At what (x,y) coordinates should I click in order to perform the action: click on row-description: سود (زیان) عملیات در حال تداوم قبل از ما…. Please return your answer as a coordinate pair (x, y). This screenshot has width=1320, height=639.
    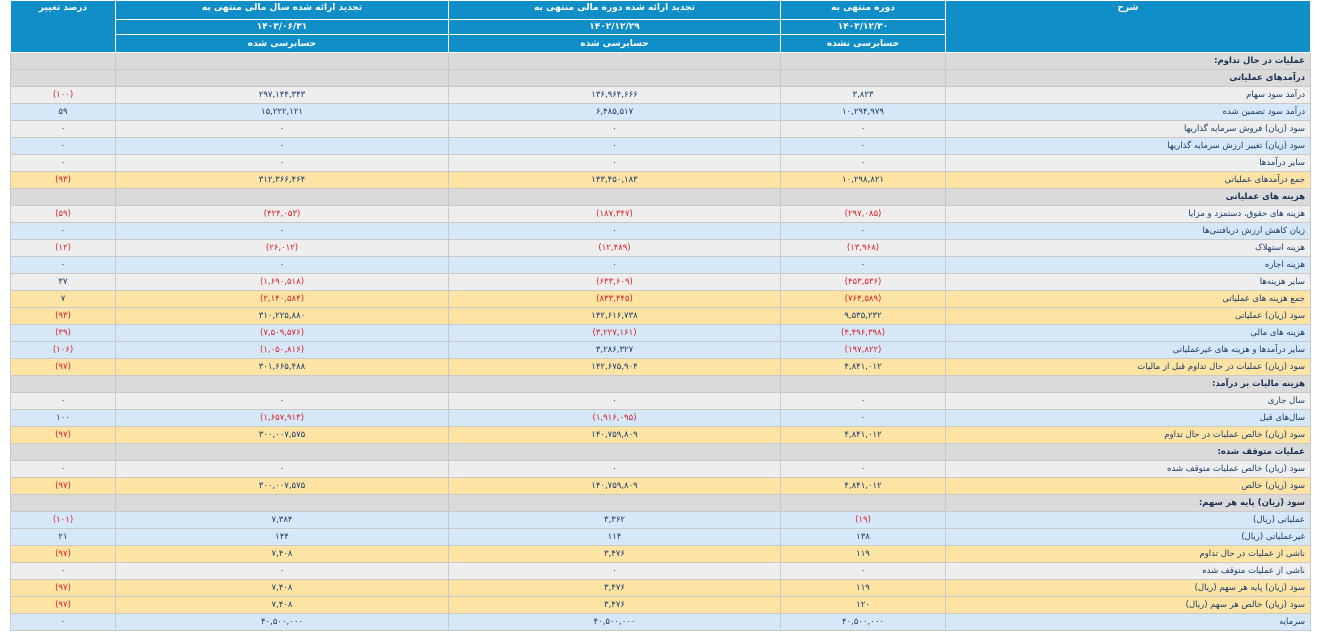
    Looking at the image, I should click on (1128, 367).